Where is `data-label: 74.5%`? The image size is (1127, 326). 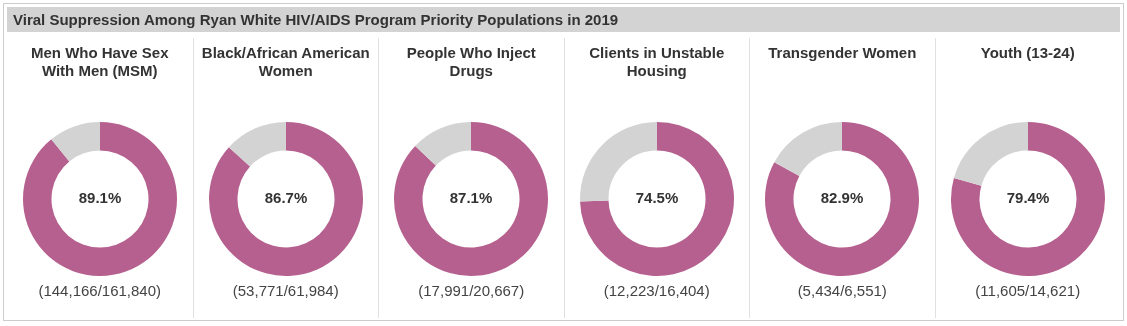 data-label: 74.5% is located at coordinates (657, 198).